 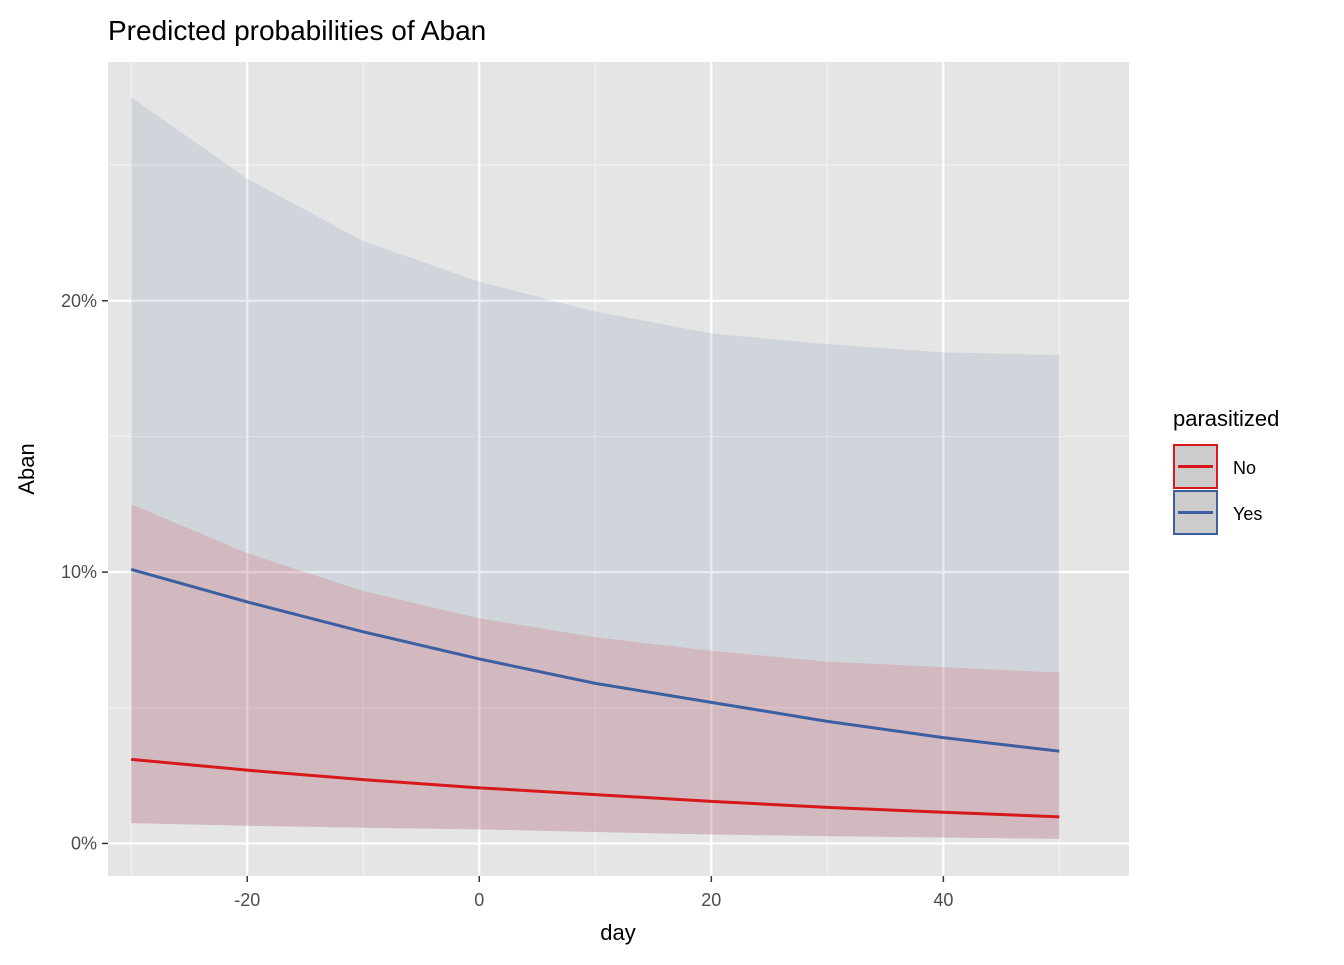 I want to click on legend-label-yes: Yes, so click(x=1247, y=514).